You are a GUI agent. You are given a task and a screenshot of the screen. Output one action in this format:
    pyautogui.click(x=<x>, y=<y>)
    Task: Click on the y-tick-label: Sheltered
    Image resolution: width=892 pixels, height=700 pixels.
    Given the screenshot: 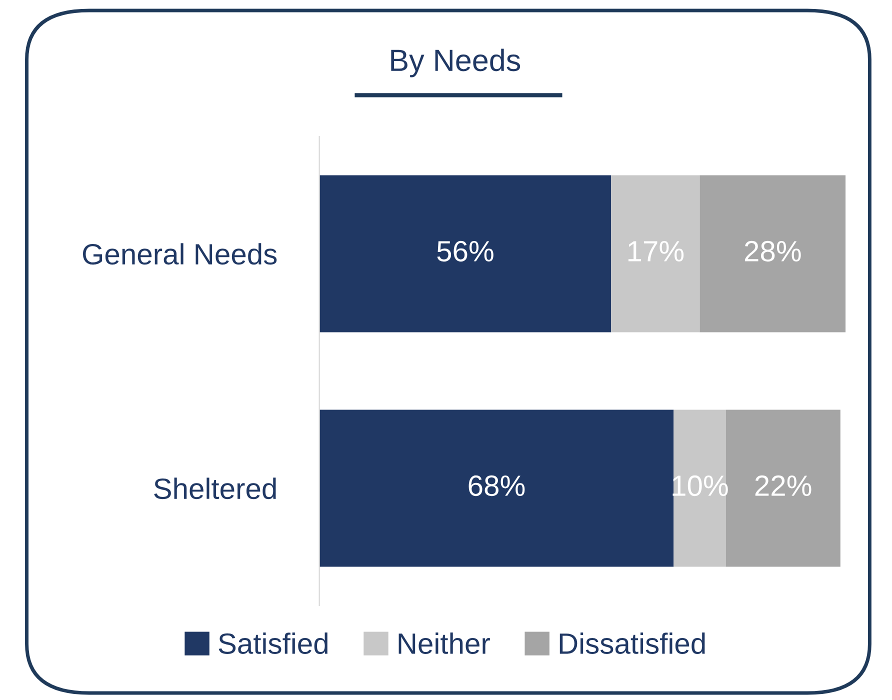 What is the action you would take?
    pyautogui.click(x=215, y=489)
    